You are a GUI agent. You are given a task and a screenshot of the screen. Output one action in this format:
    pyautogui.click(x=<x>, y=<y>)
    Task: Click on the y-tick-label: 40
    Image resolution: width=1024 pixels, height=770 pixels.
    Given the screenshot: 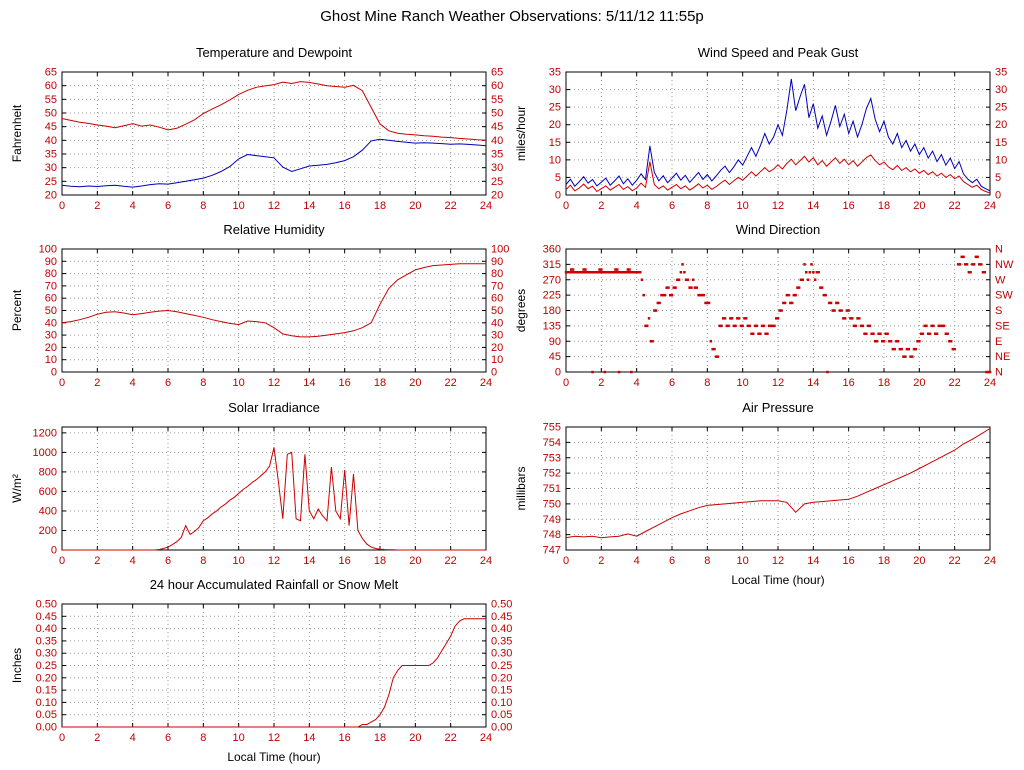 What is the action you would take?
    pyautogui.click(x=51, y=323)
    